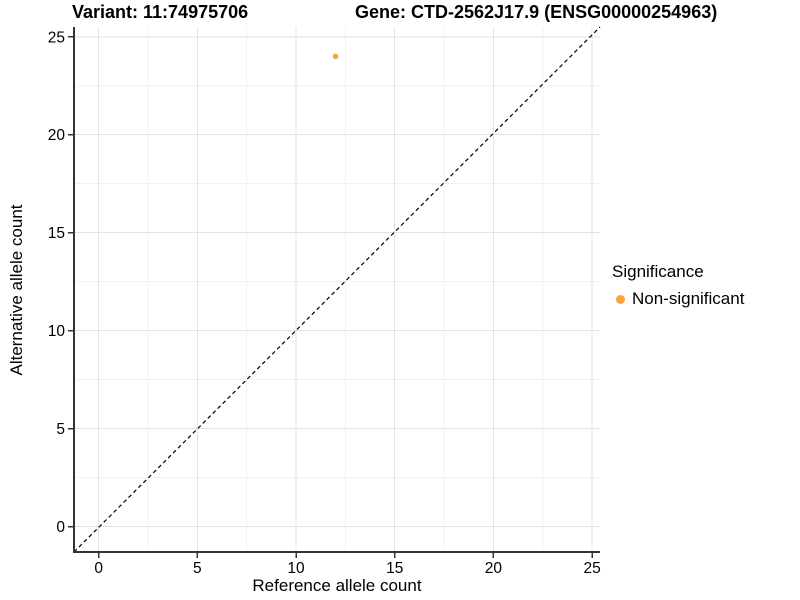  Describe the element at coordinates (60, 527) in the screenshot. I see `y-tick-label: 0` at that location.